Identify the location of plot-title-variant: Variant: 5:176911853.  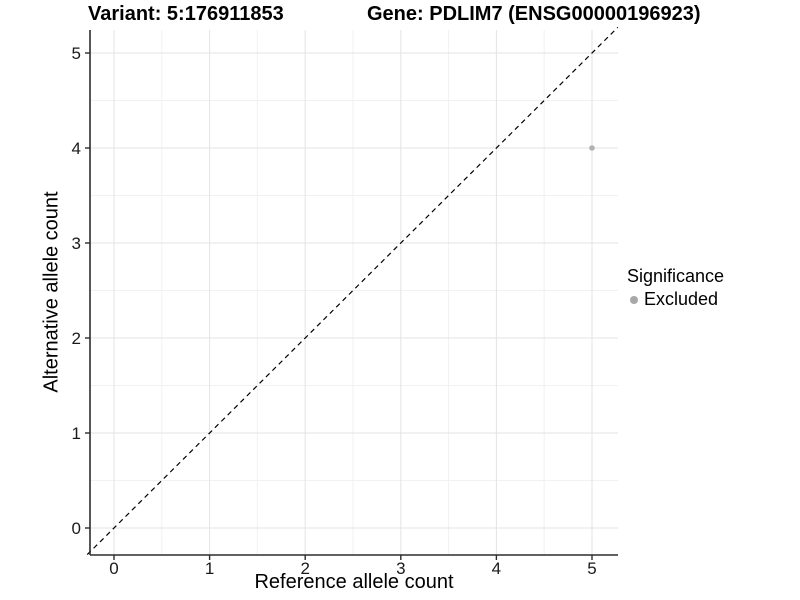
(186, 14).